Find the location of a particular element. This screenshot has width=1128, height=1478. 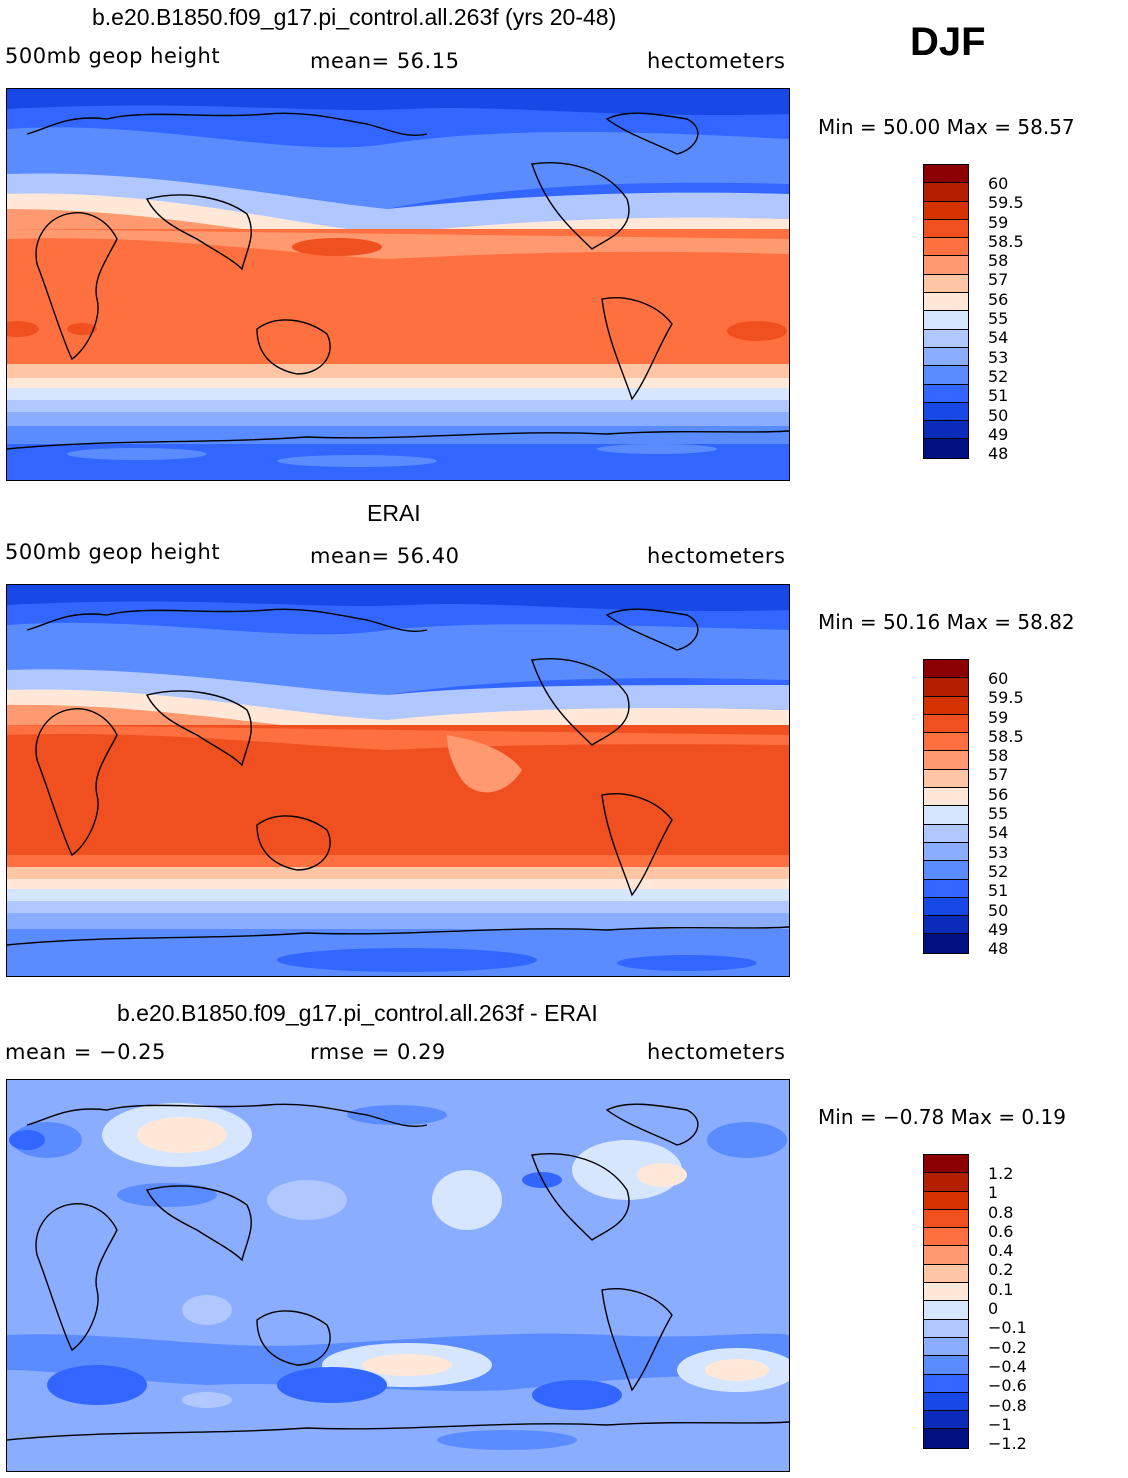

cbar2-tick: 50 is located at coordinates (998, 910).